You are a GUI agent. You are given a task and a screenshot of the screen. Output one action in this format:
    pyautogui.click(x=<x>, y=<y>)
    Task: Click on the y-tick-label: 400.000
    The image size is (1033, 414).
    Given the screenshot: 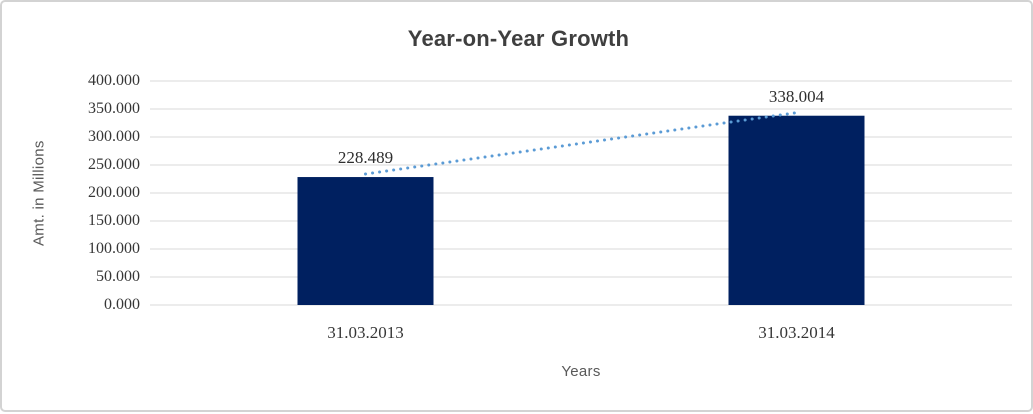 What is the action you would take?
    pyautogui.click(x=114, y=80)
    